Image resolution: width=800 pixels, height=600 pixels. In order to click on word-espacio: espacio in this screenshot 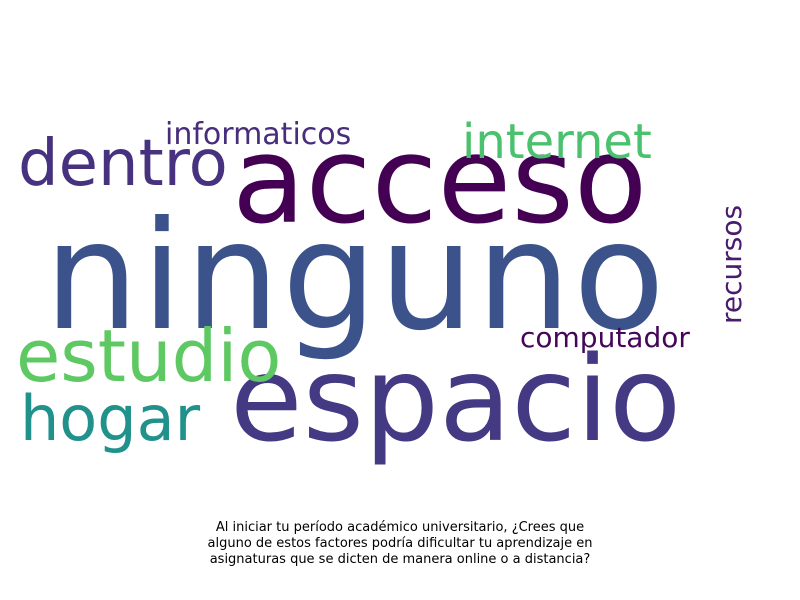, I will do `click(456, 399)`.